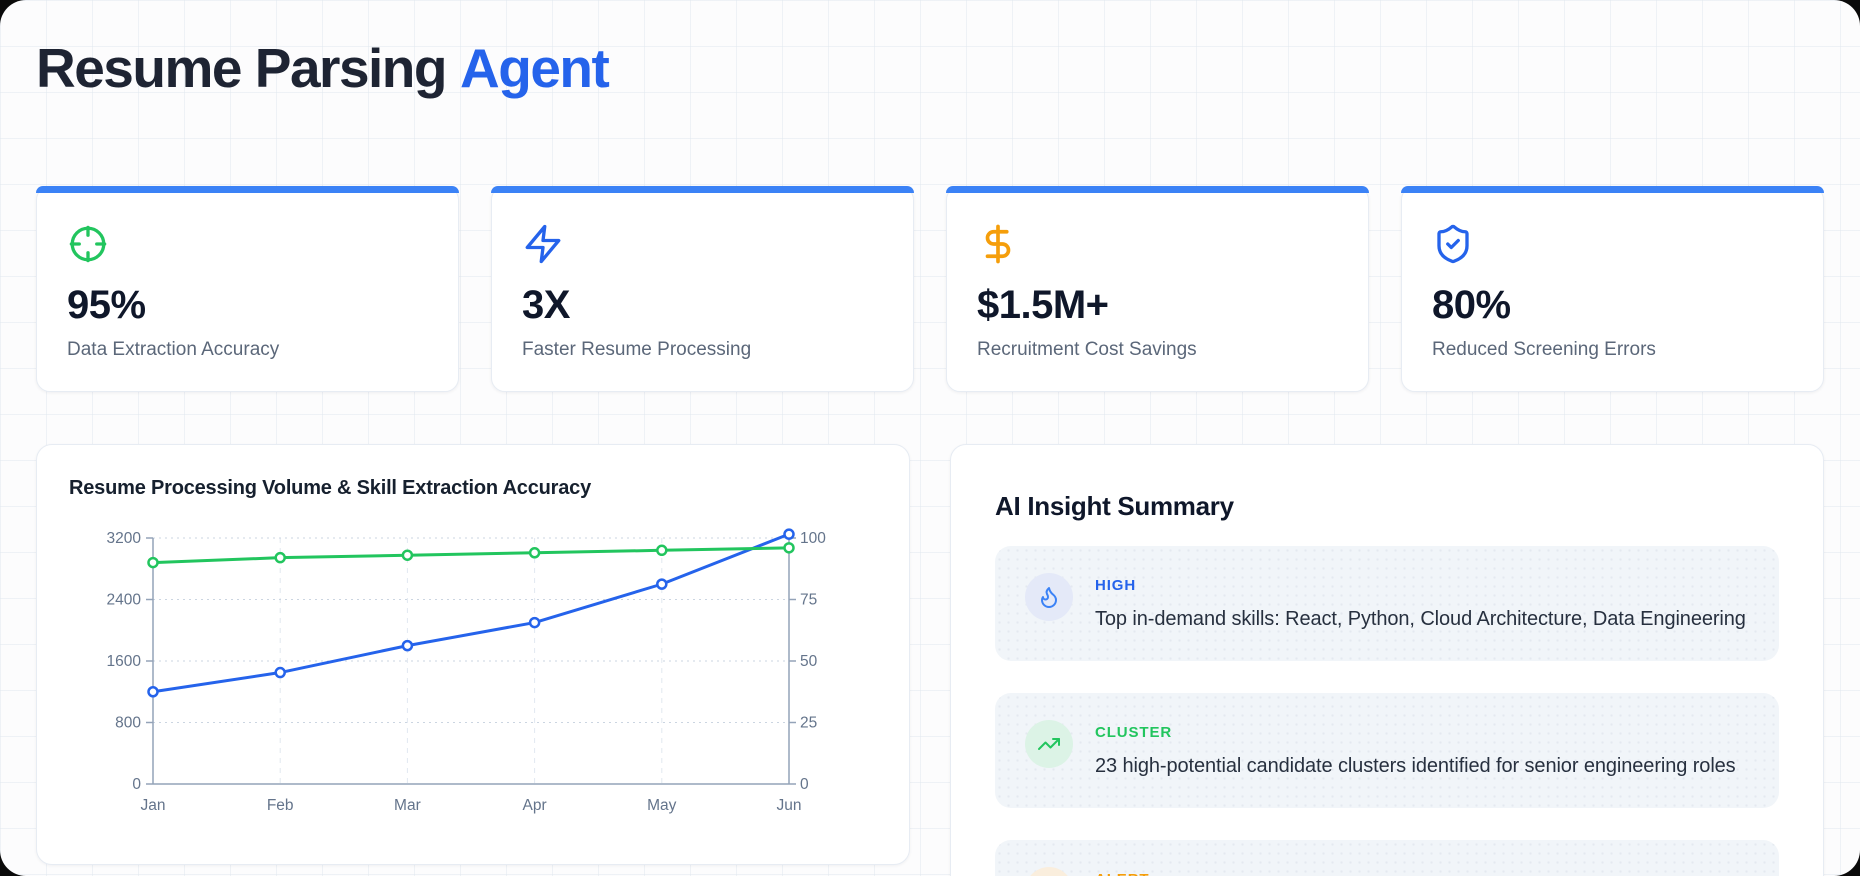 The height and width of the screenshot is (876, 1860). What do you see at coordinates (1114, 505) in the screenshot?
I see `insight-title: AI Insight Summary` at bounding box center [1114, 505].